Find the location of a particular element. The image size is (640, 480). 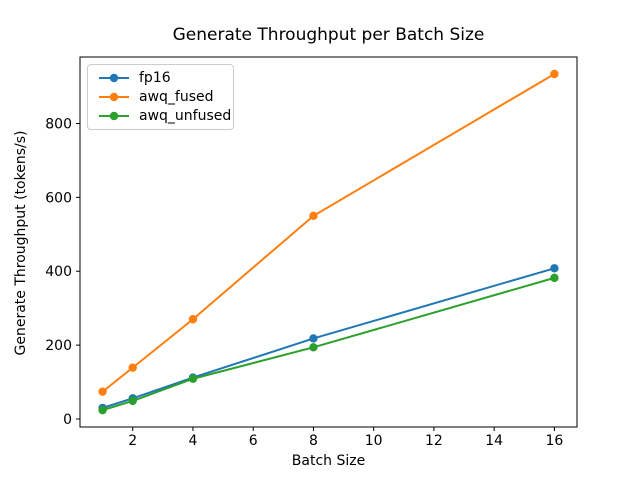

legend: fp16 awq_fused awq_unfused is located at coordinates (160, 97).